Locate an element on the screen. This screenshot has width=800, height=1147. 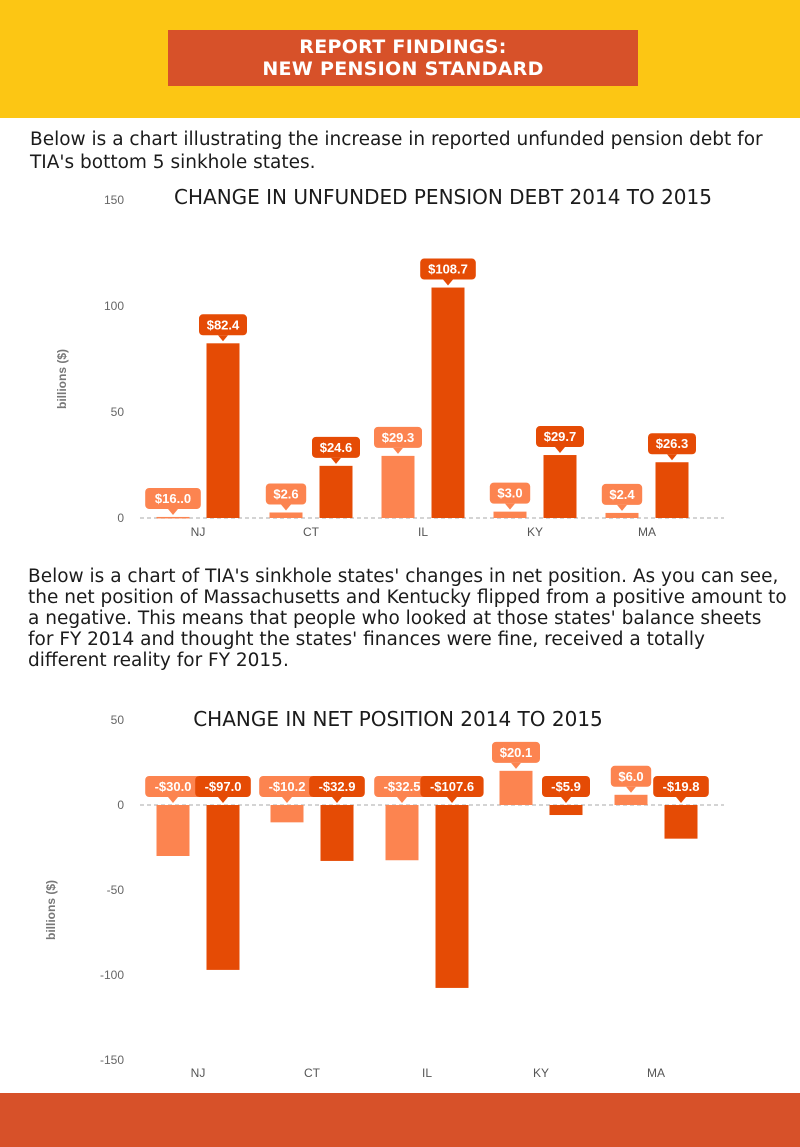
report-title-line2: NEW PENSION STANDARD is located at coordinates (403, 69).